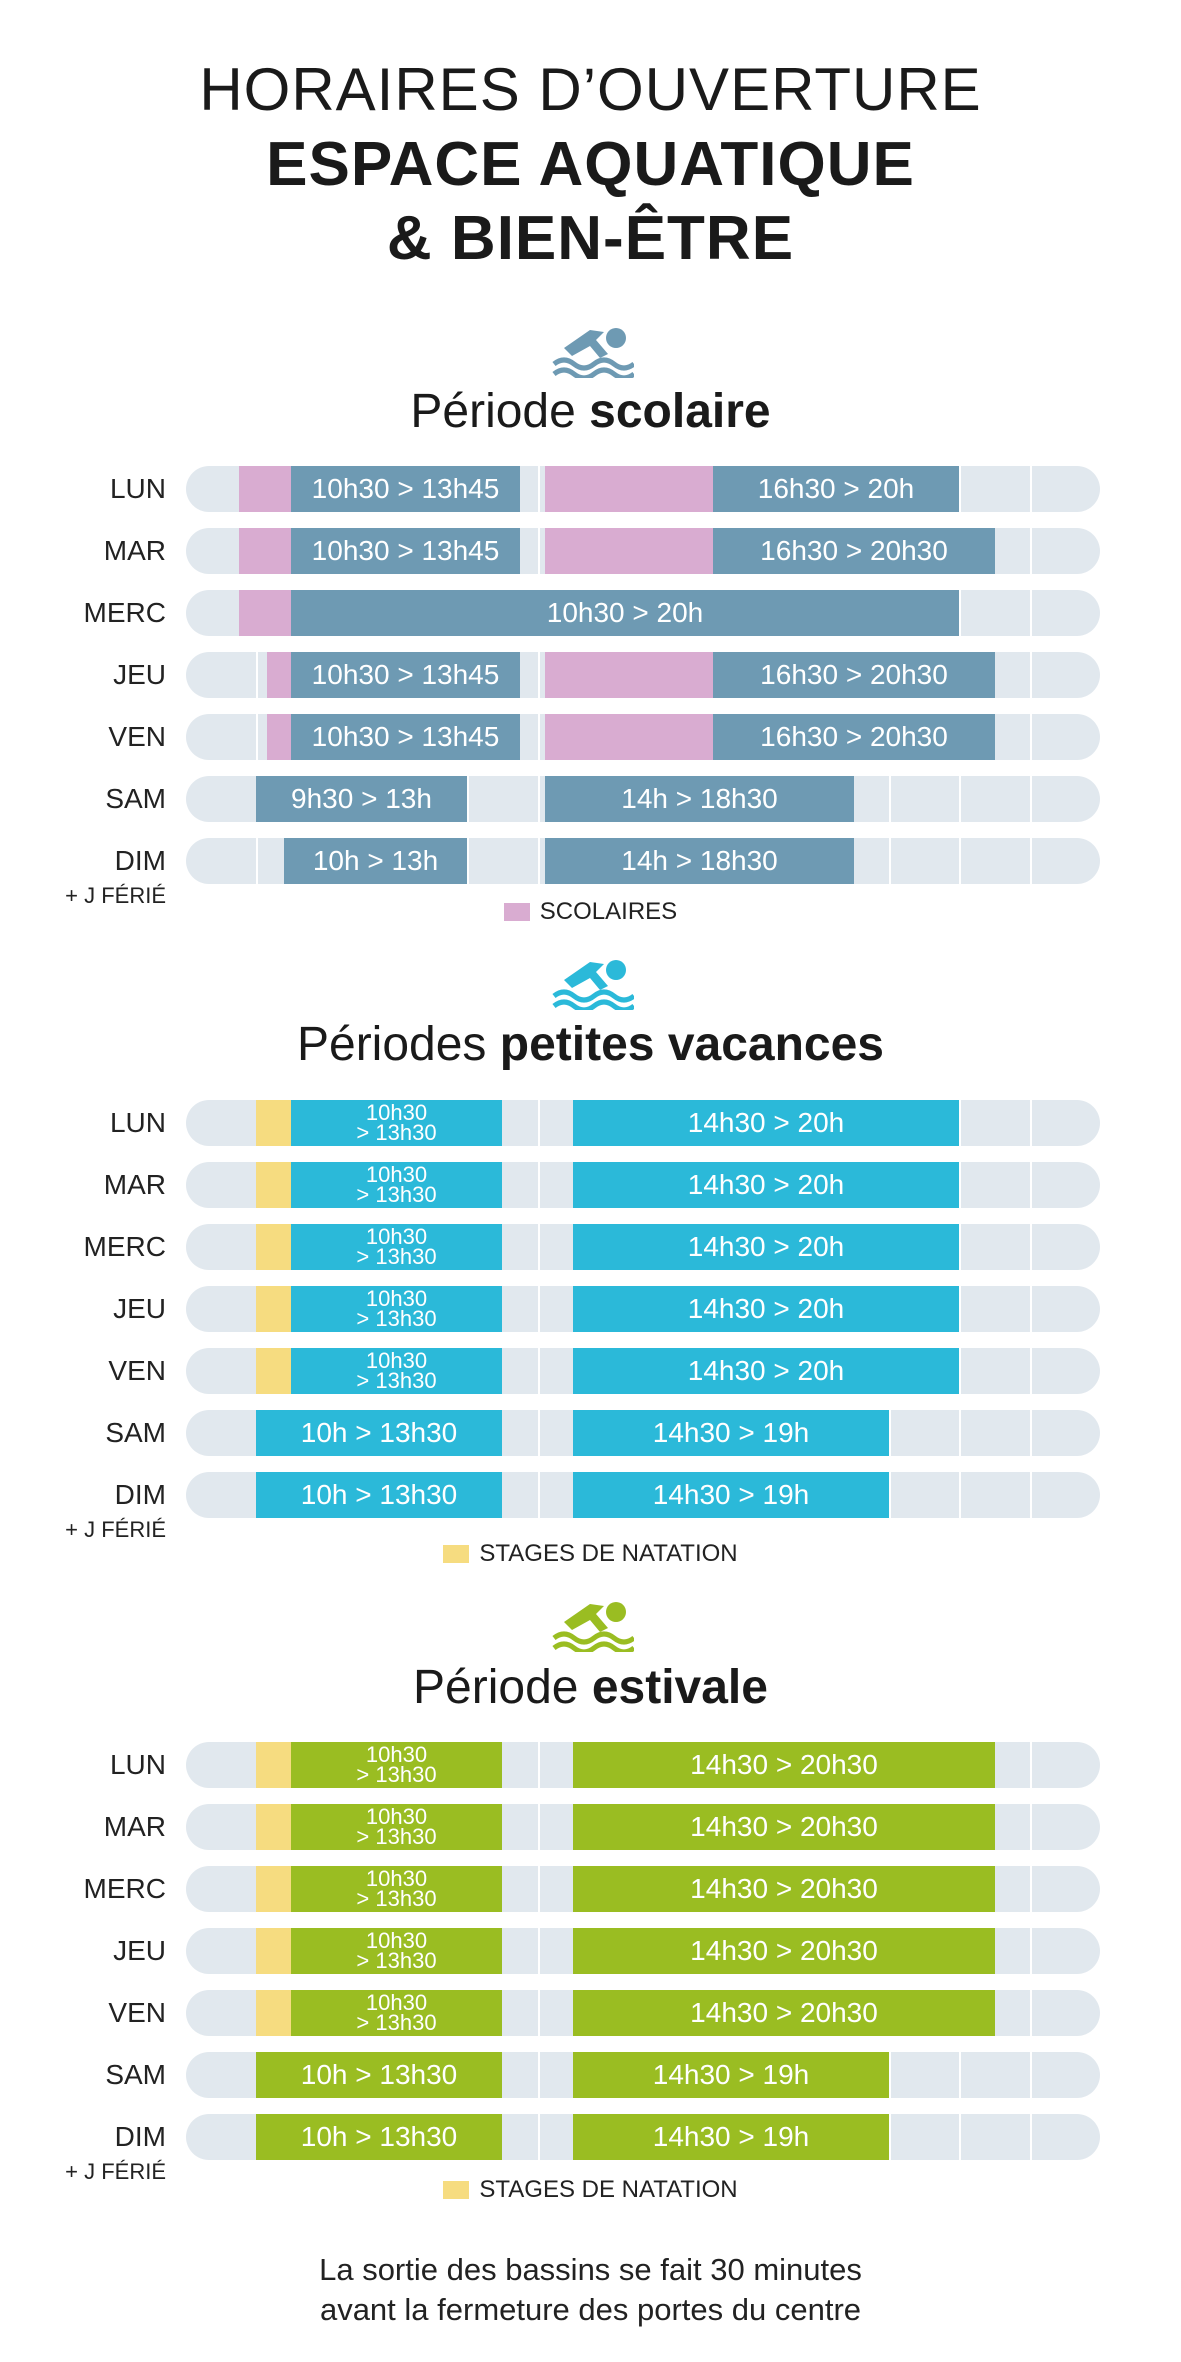 The width and height of the screenshot is (1181, 2362). I want to click on opening-slot: 16h30 > 20h30, so click(854, 675).